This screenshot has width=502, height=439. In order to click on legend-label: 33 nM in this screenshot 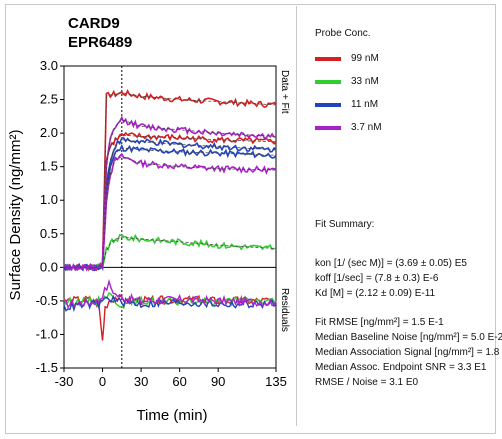, I will do `click(365, 81)`.